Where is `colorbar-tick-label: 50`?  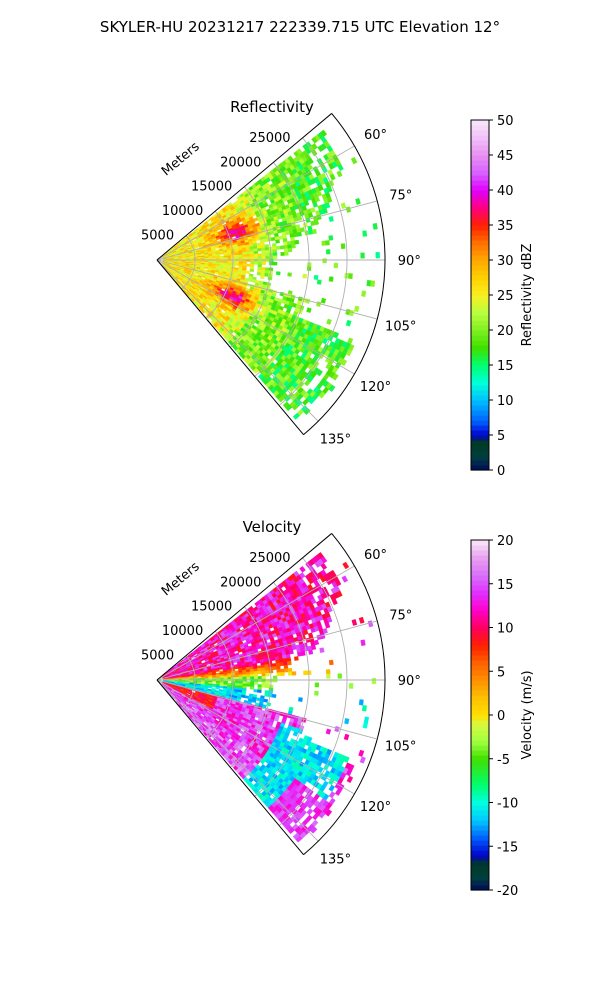
colorbar-tick-label: 50 is located at coordinates (505, 121).